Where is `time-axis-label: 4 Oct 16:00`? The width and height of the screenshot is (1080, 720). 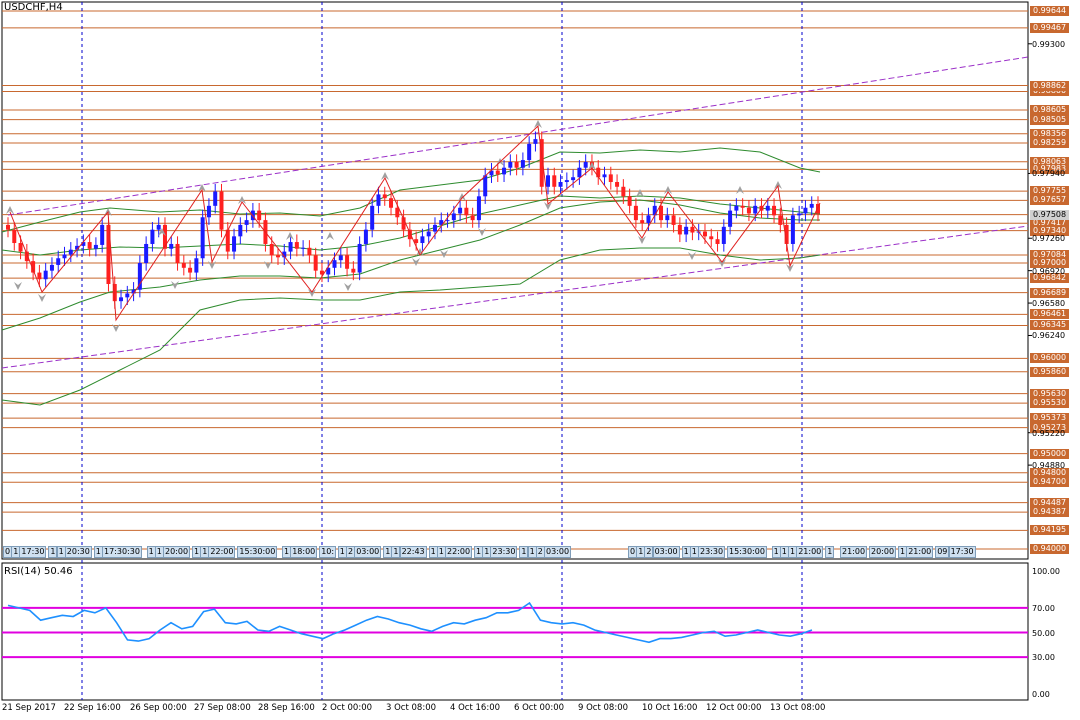
time-axis-label: 4 Oct 16:00 is located at coordinates (475, 708).